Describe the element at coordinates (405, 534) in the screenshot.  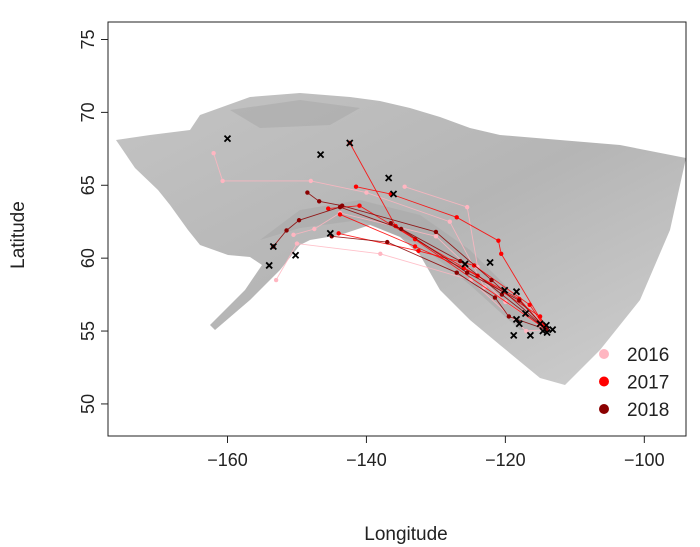
I see `x-axis-label: Longitude` at that location.